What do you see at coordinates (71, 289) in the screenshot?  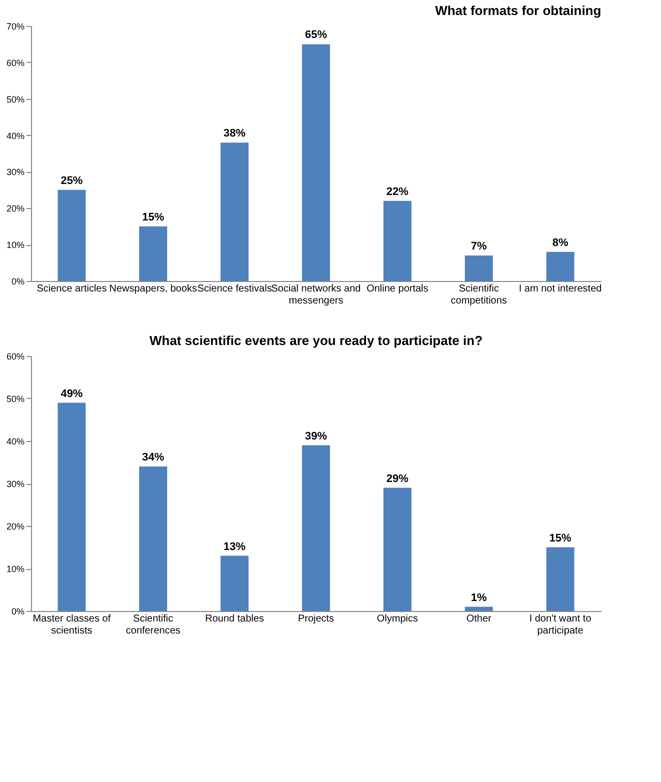 I see `x-tick-label: Science articles` at bounding box center [71, 289].